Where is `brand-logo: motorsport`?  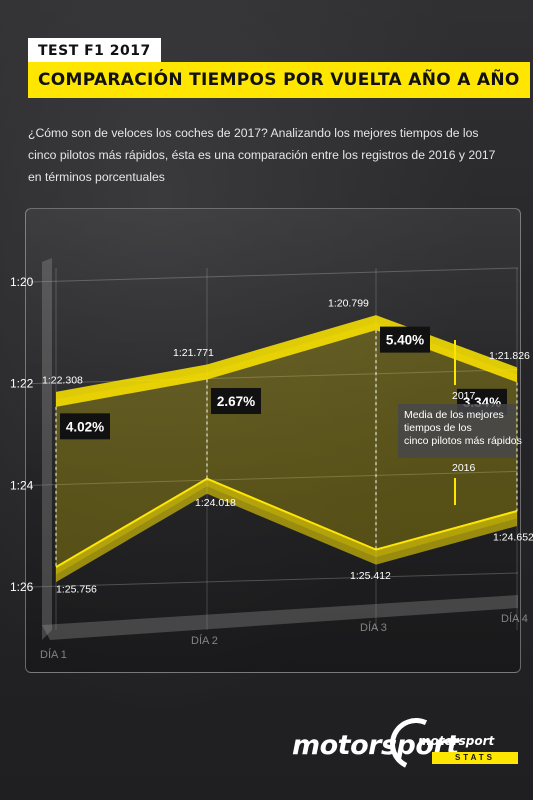
brand-logo: motorsport is located at coordinates (375, 745).